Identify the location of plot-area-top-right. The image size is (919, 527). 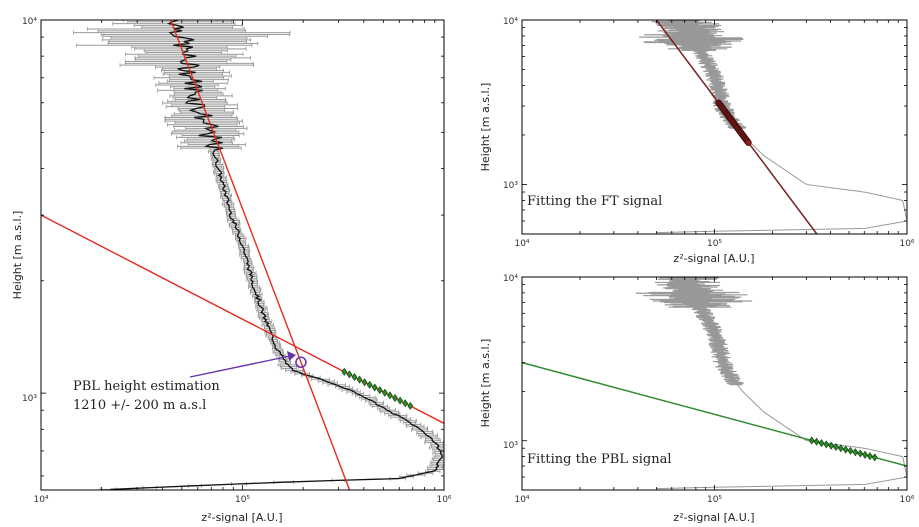
(773, 127).